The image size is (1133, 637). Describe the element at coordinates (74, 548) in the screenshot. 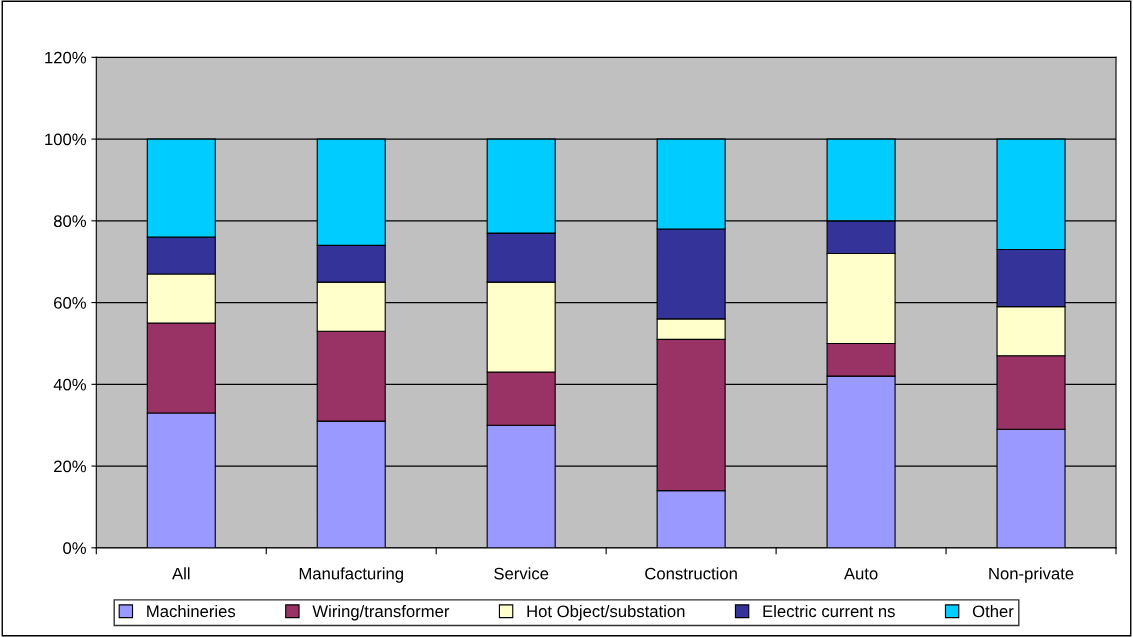

I see `y-tick-label: 0%` at that location.